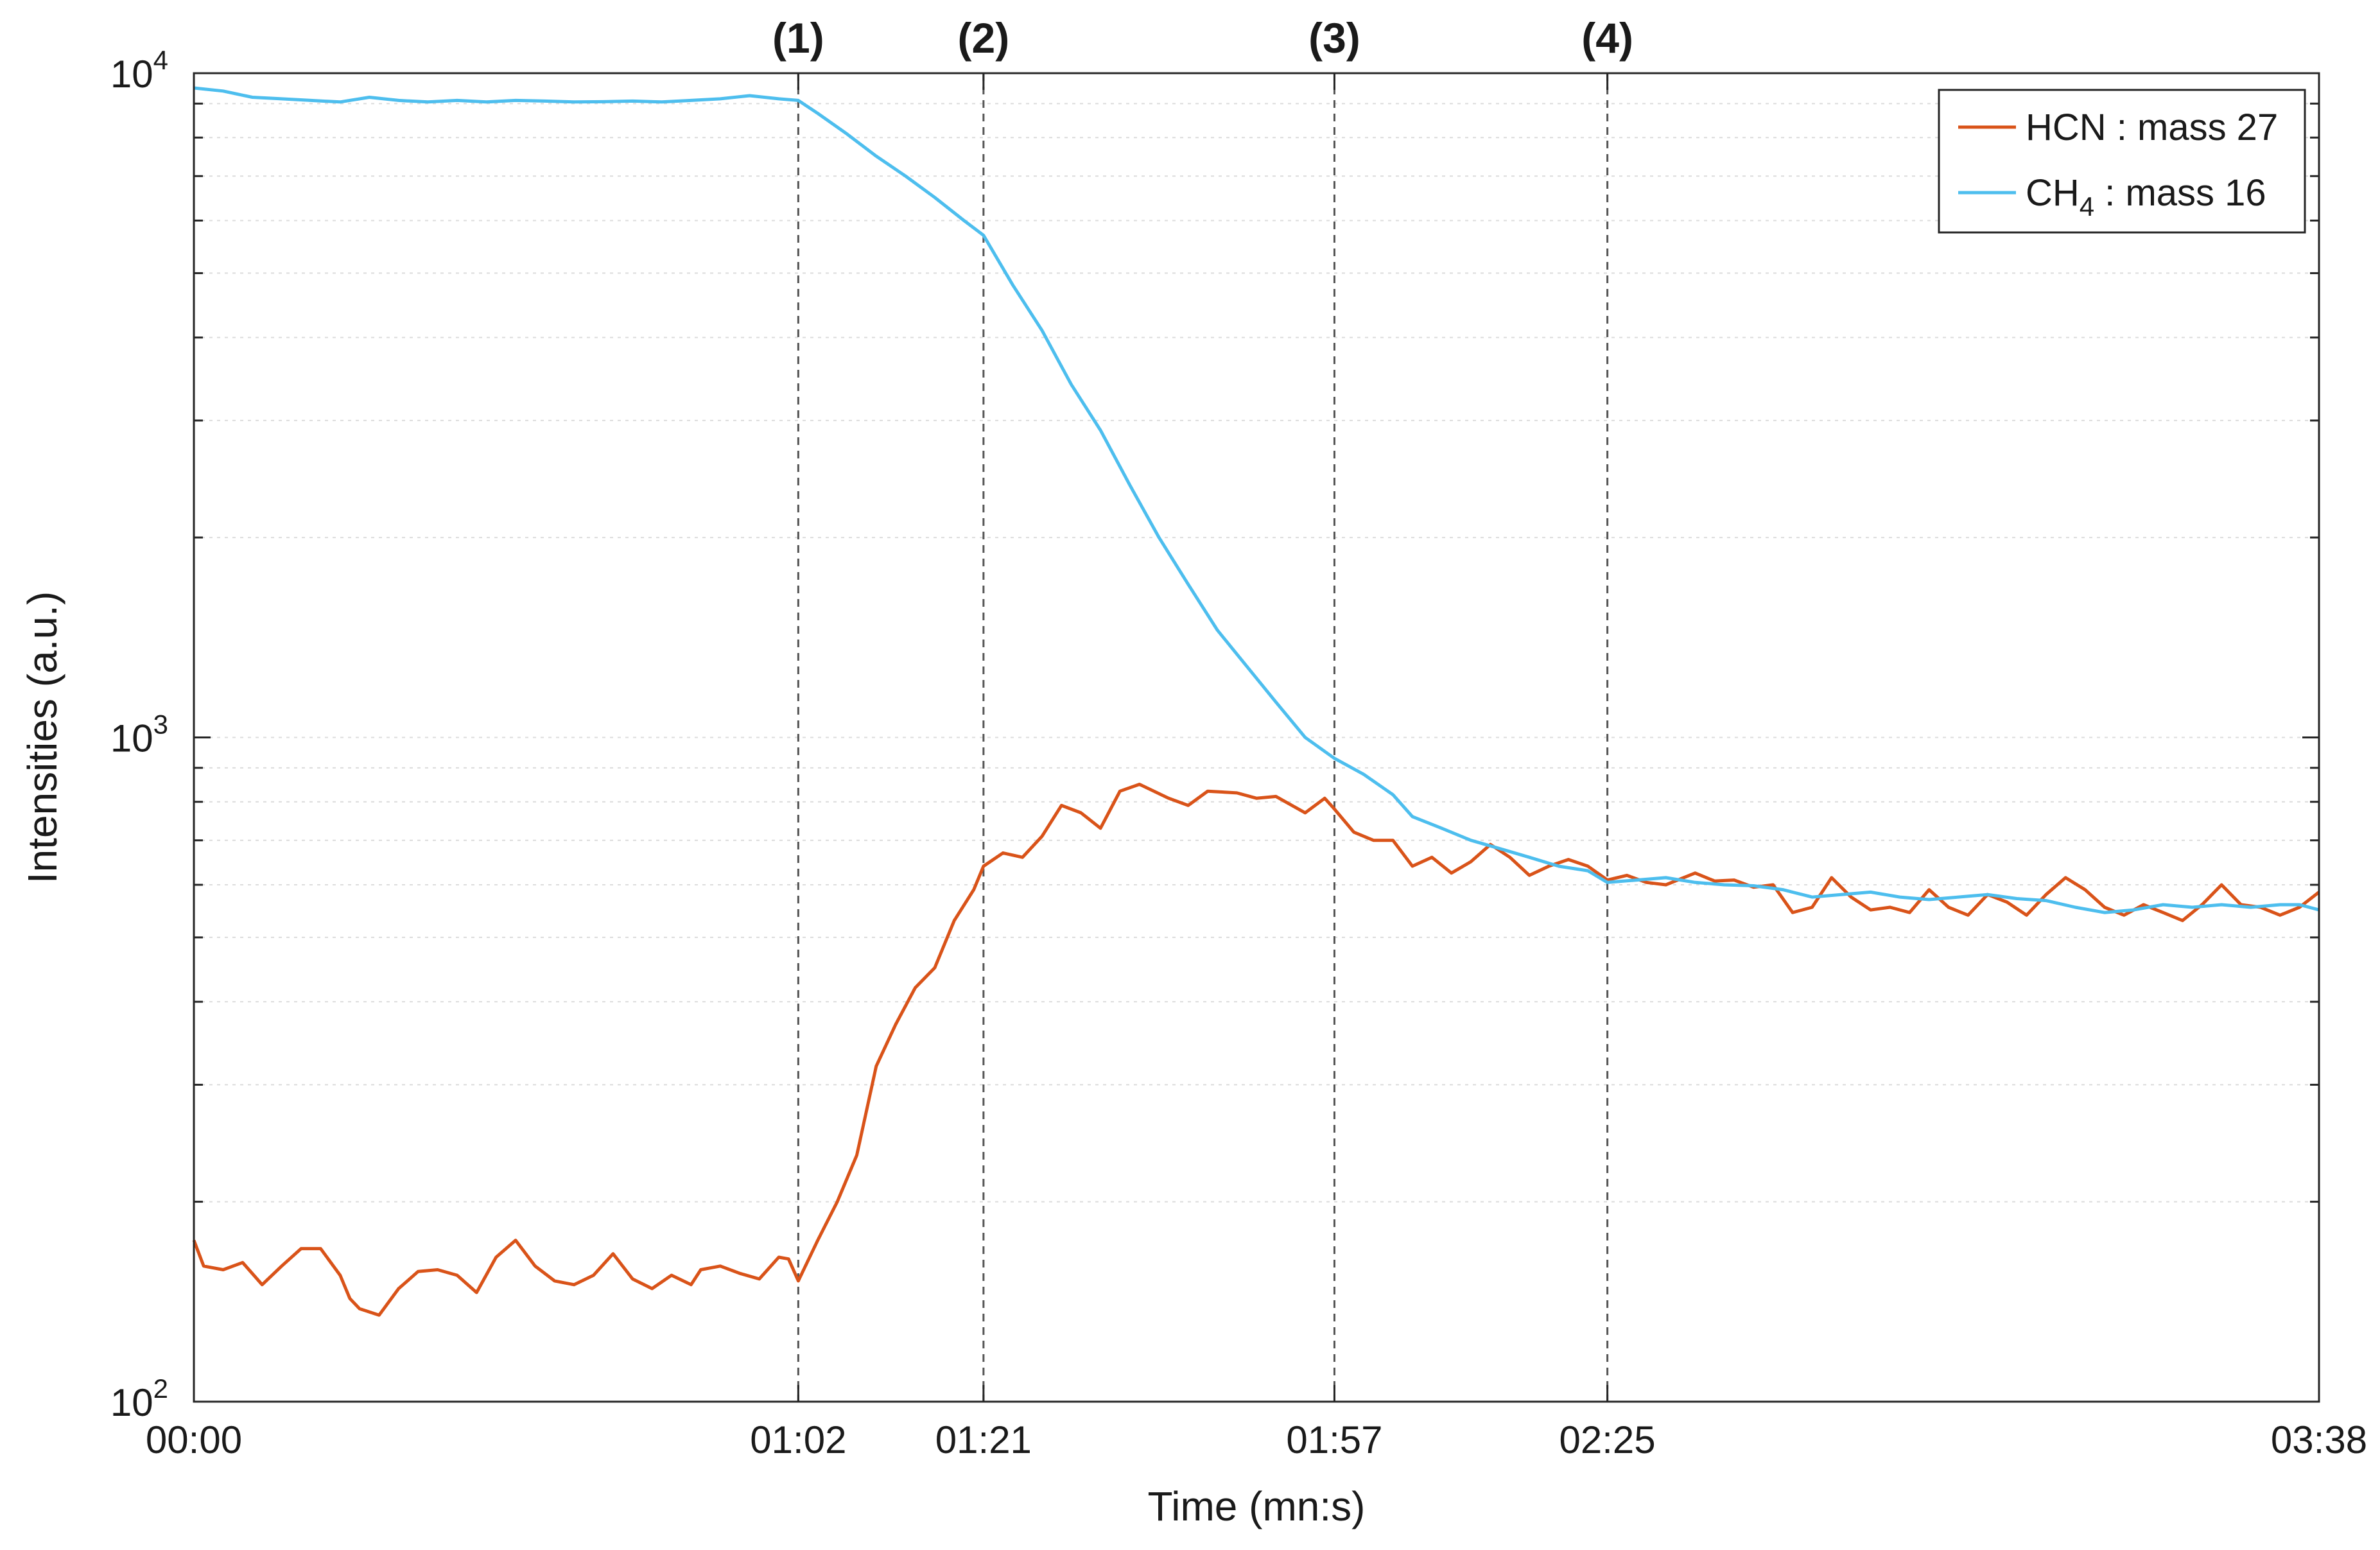  I want to click on y-tick-label: 10⁴, so click(139, 70).